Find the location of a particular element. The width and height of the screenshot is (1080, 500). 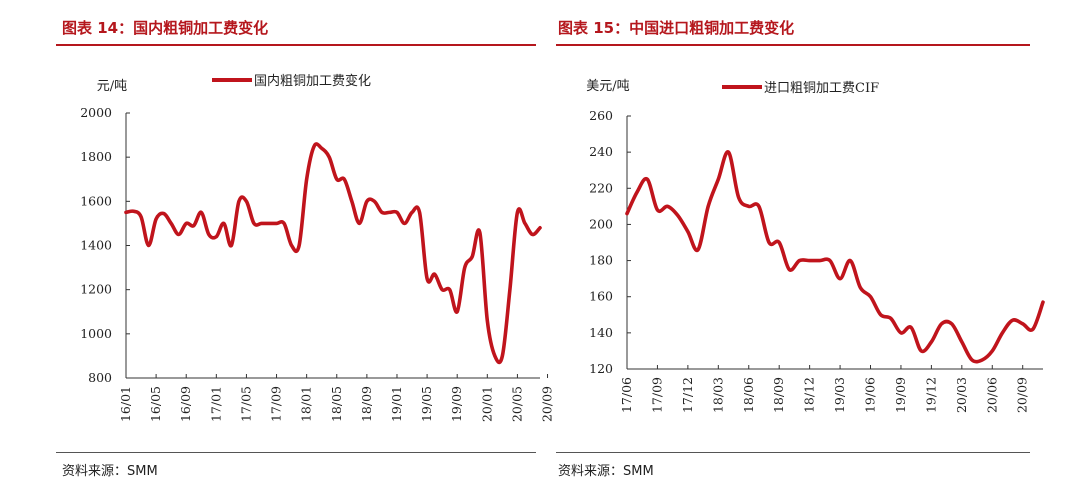

legend-label: 进口粗铜加工费CIF is located at coordinates (821, 88).